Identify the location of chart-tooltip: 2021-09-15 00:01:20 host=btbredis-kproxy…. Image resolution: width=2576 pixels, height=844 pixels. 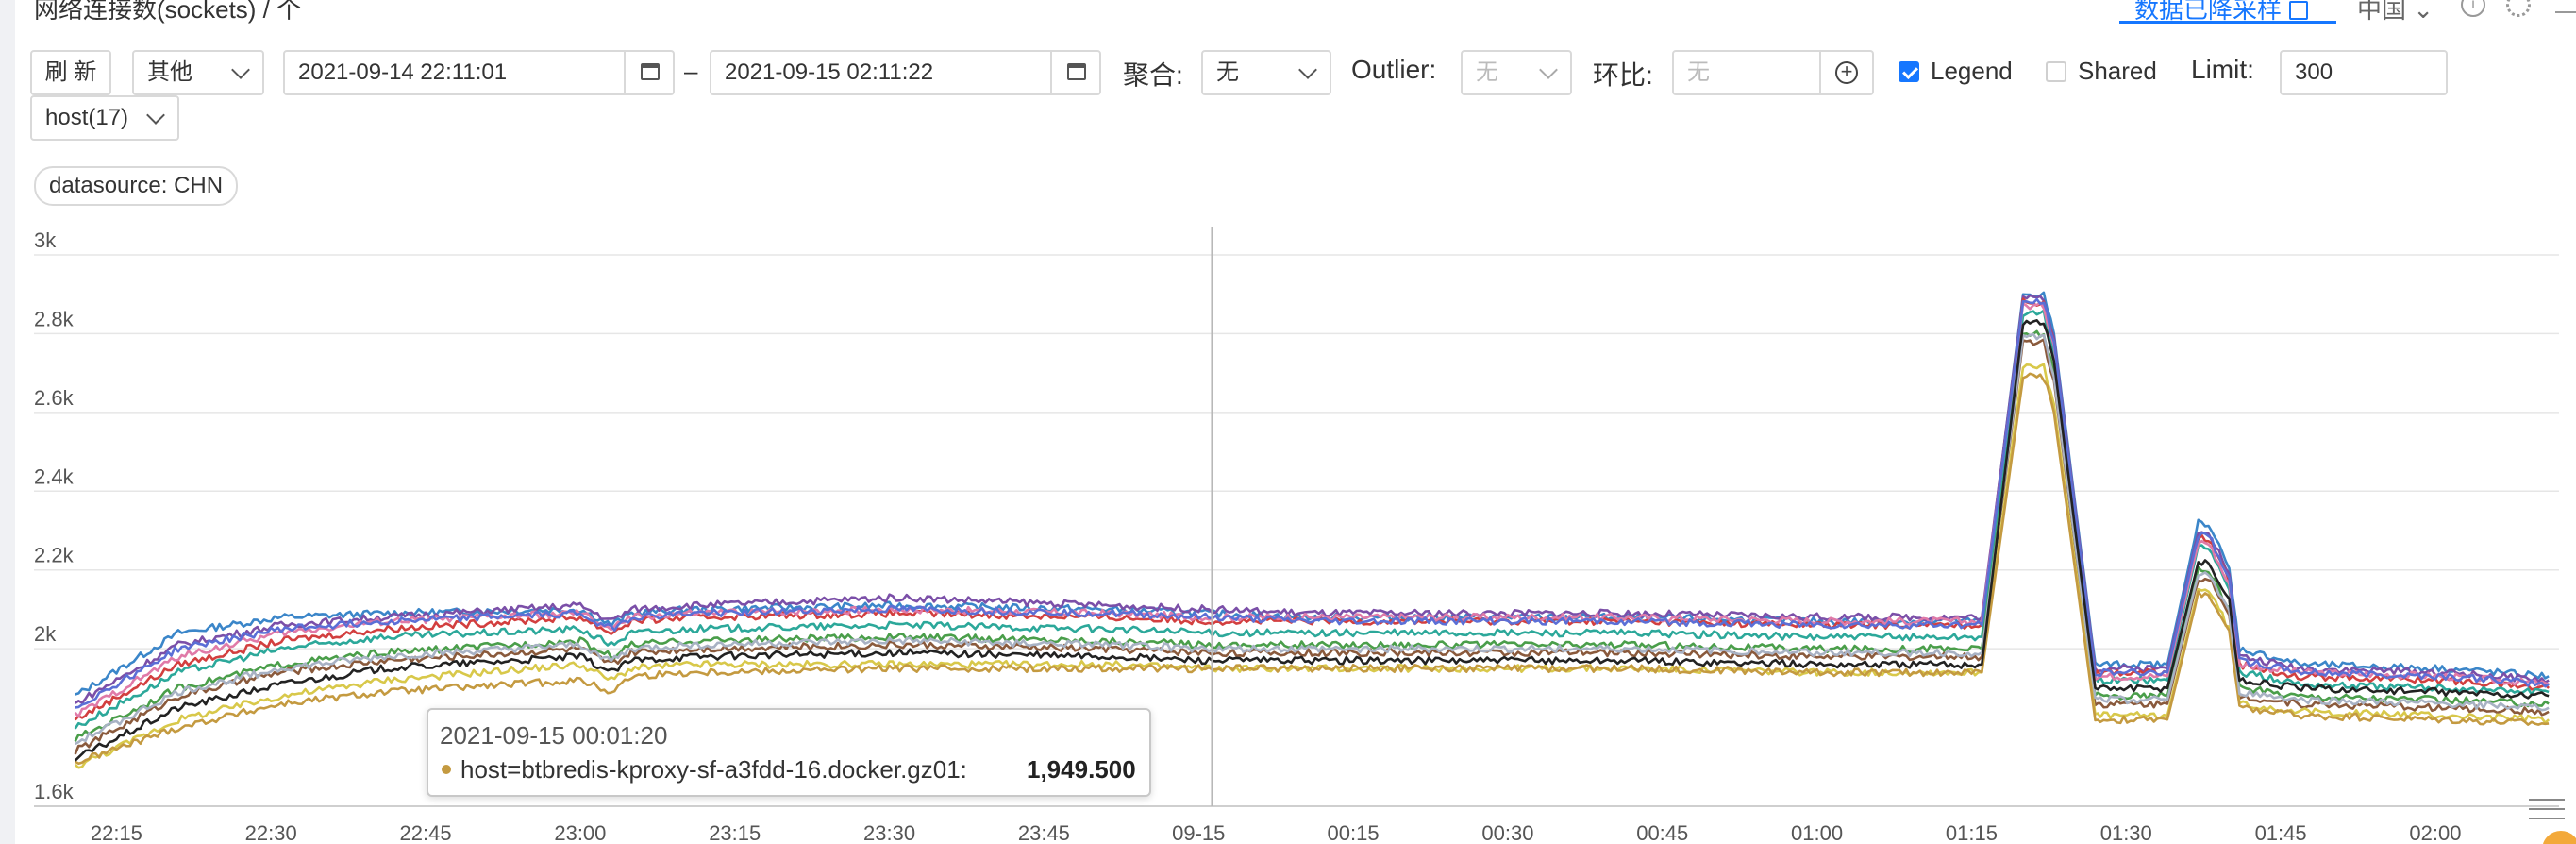
(789, 752).